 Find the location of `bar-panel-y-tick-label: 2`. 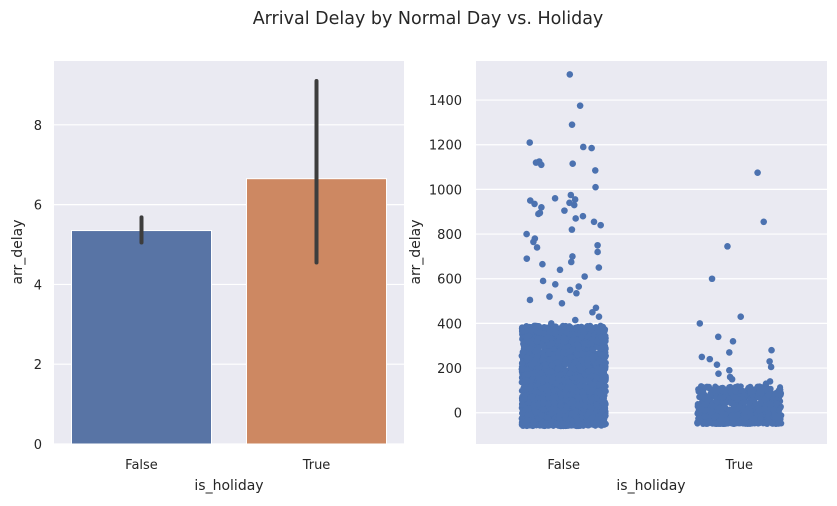

bar-panel-y-tick-label: 2 is located at coordinates (38, 365).